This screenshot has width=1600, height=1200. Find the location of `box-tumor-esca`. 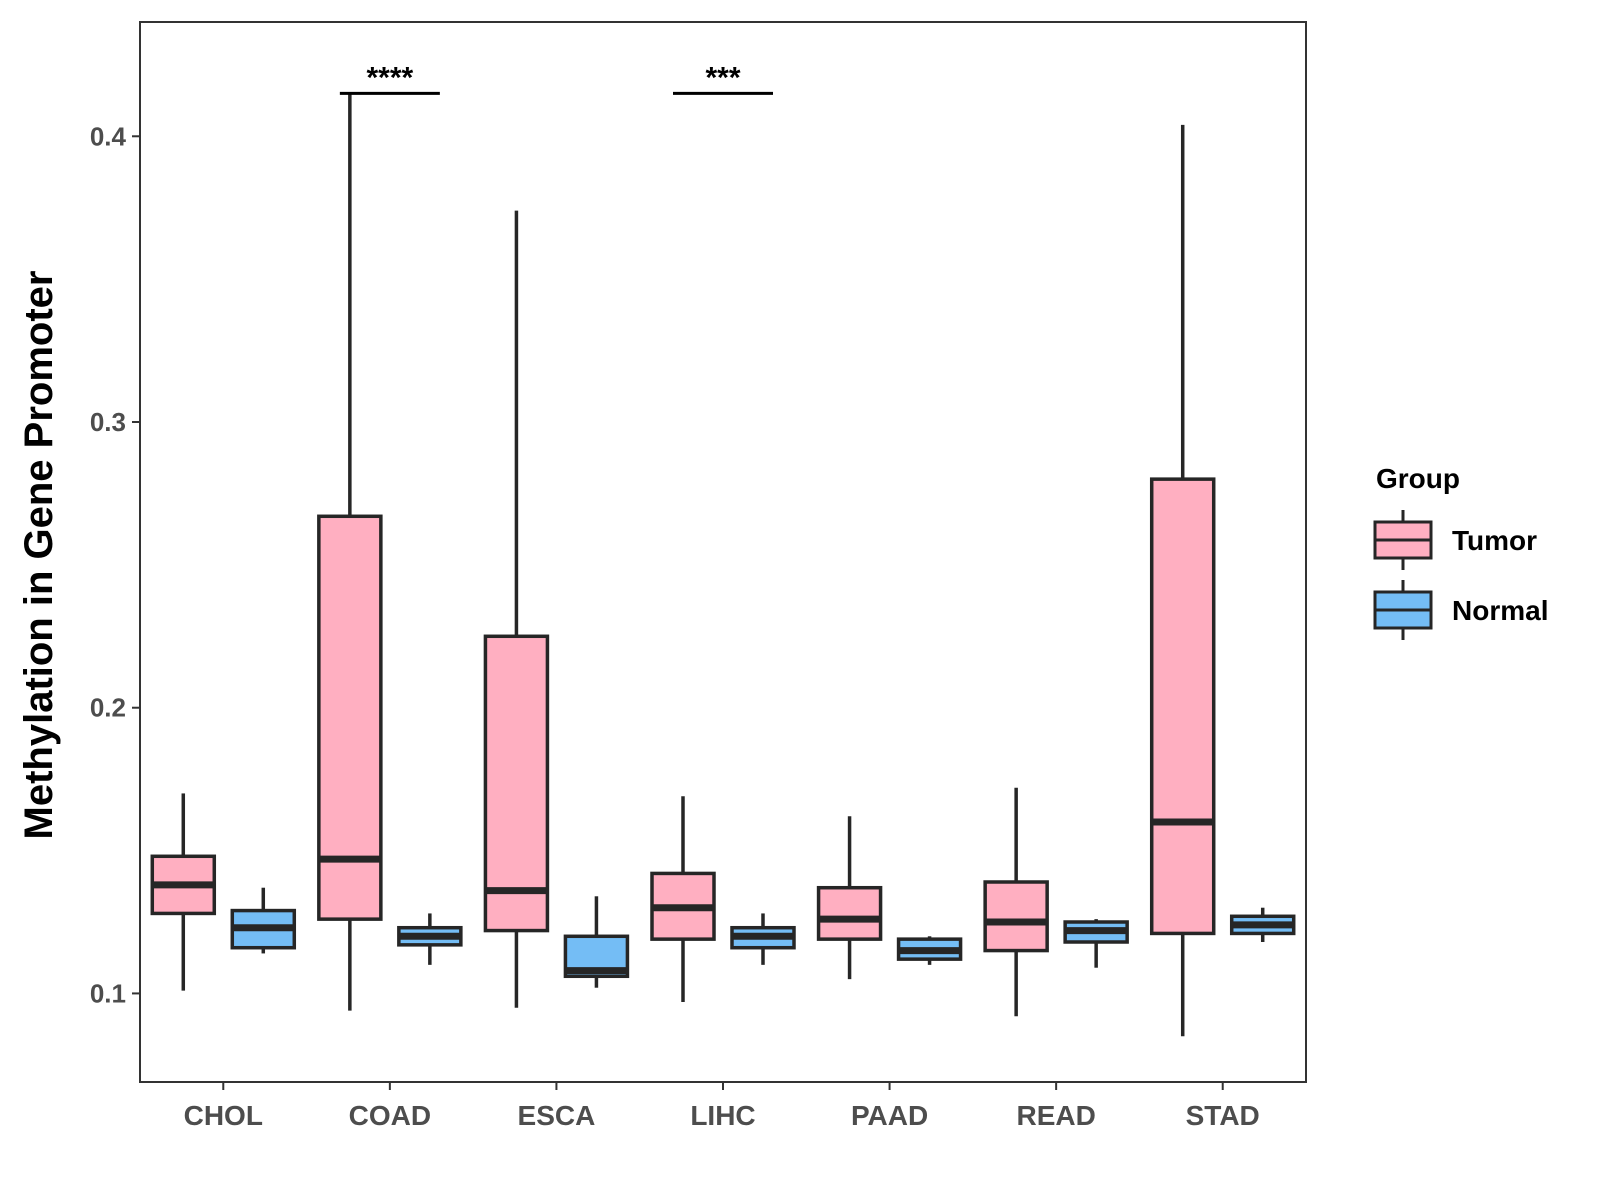

box-tumor-esca is located at coordinates (516, 609).